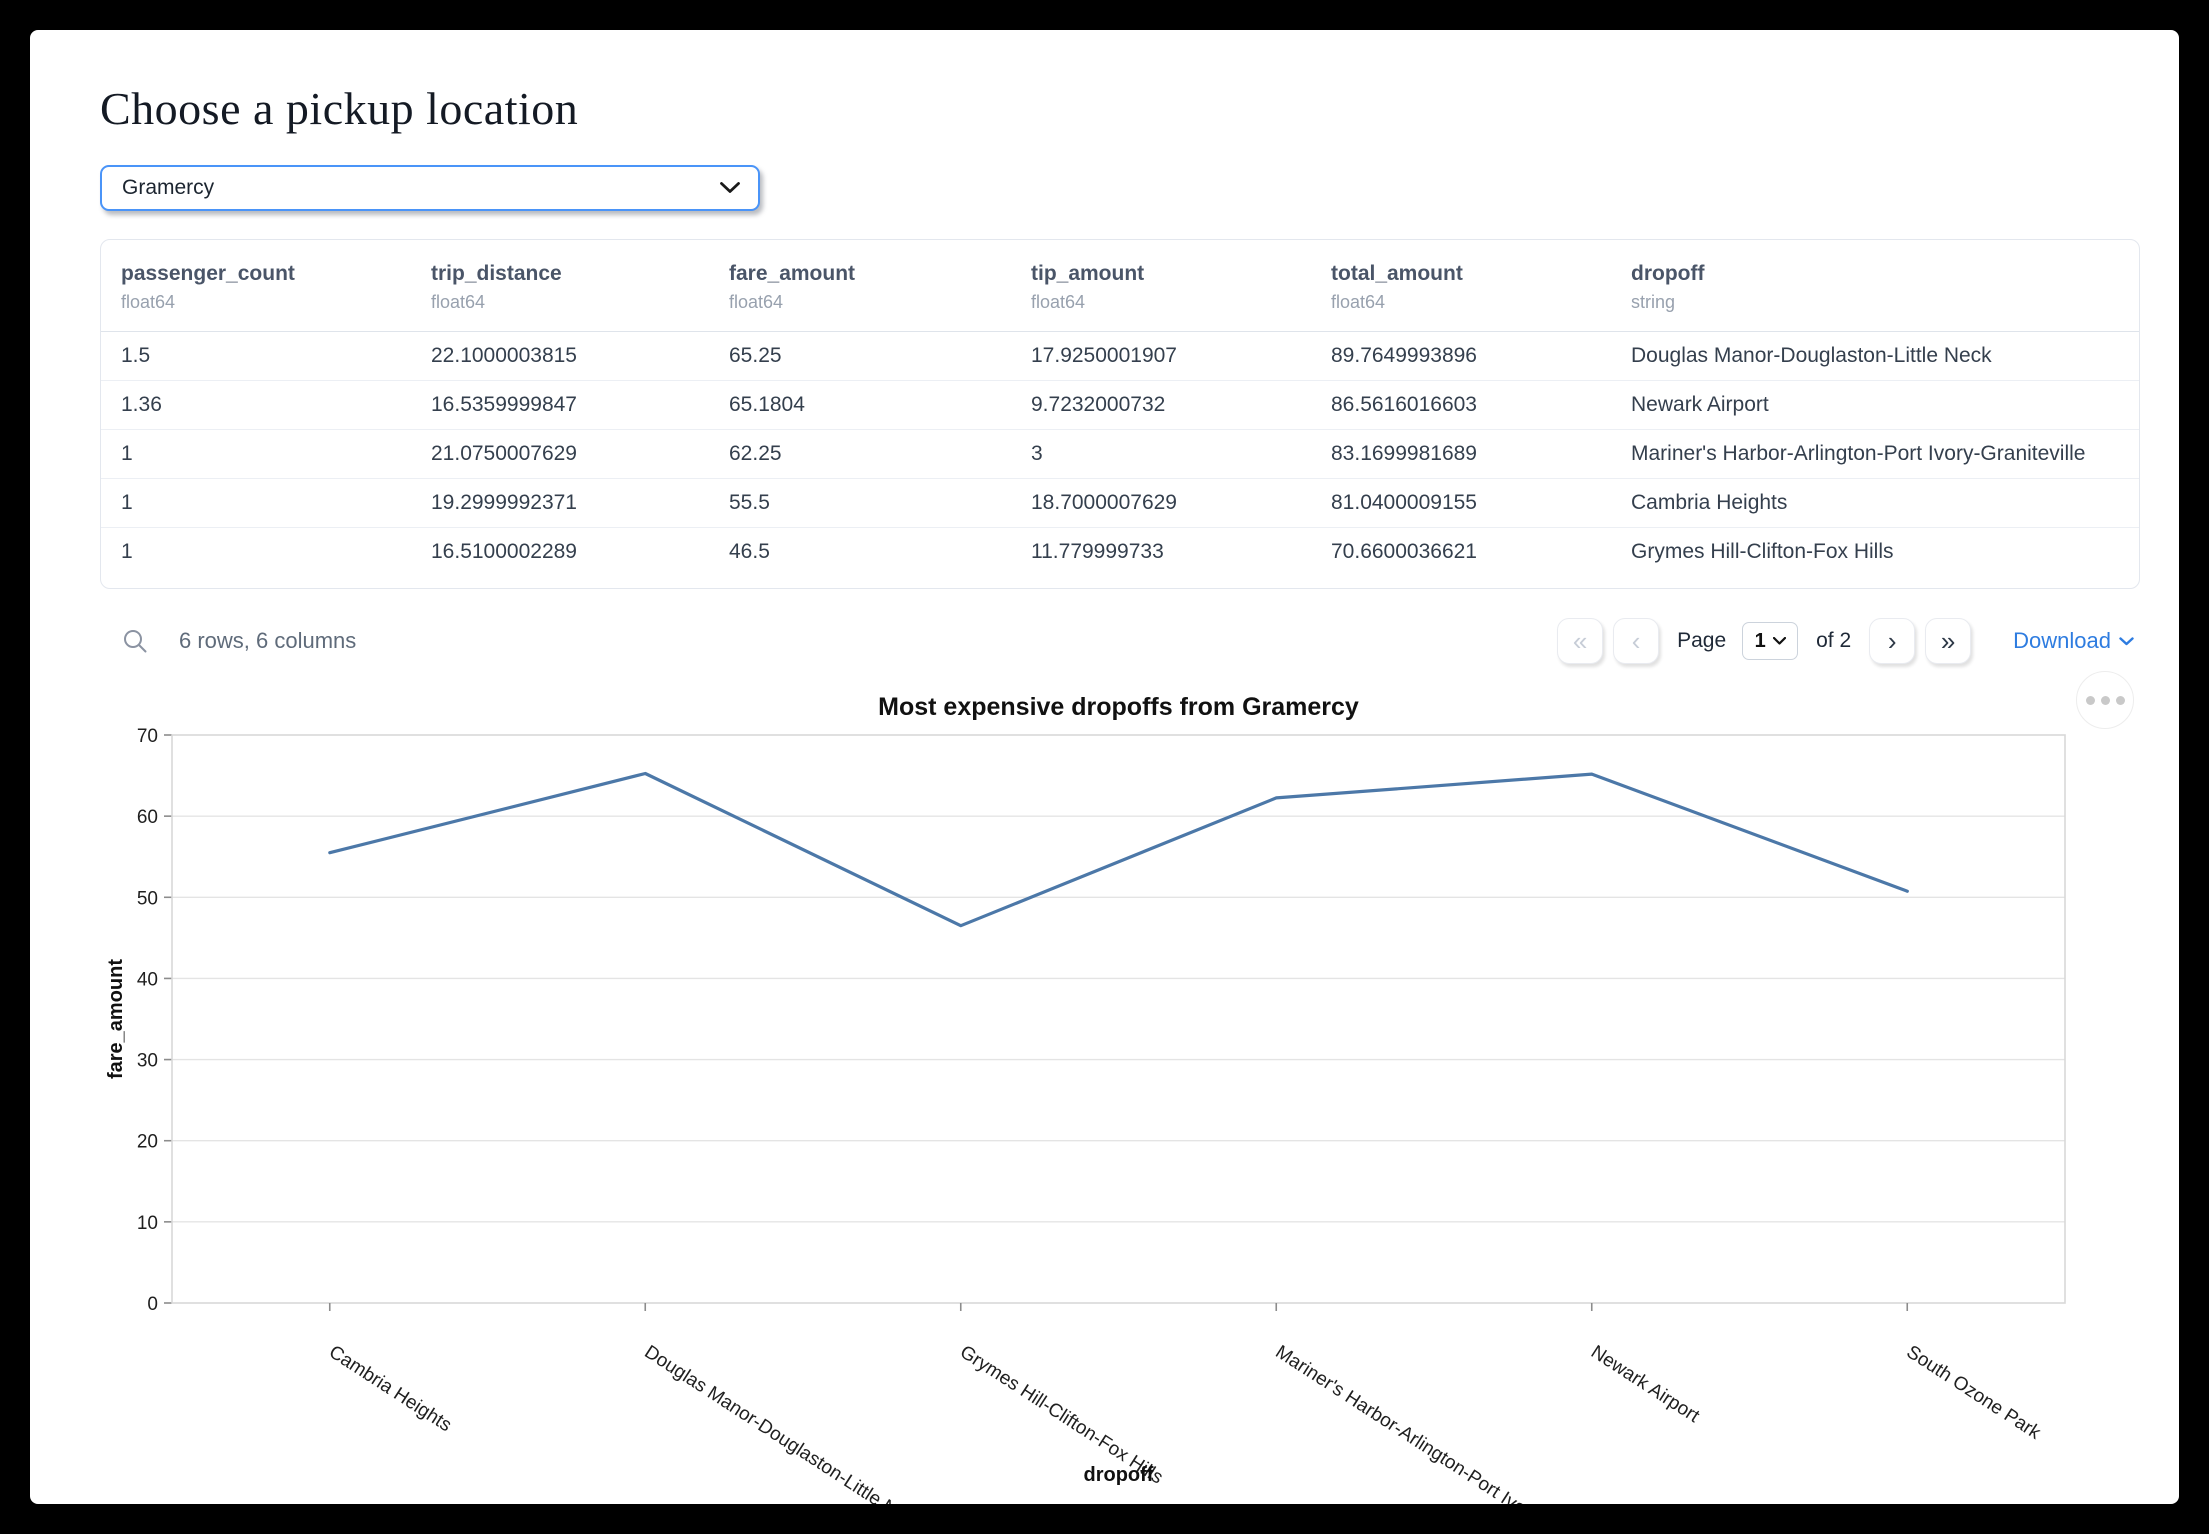  Describe the element at coordinates (860, 286) in the screenshot. I see `column-header-fare_amount: fare_amount float64` at that location.